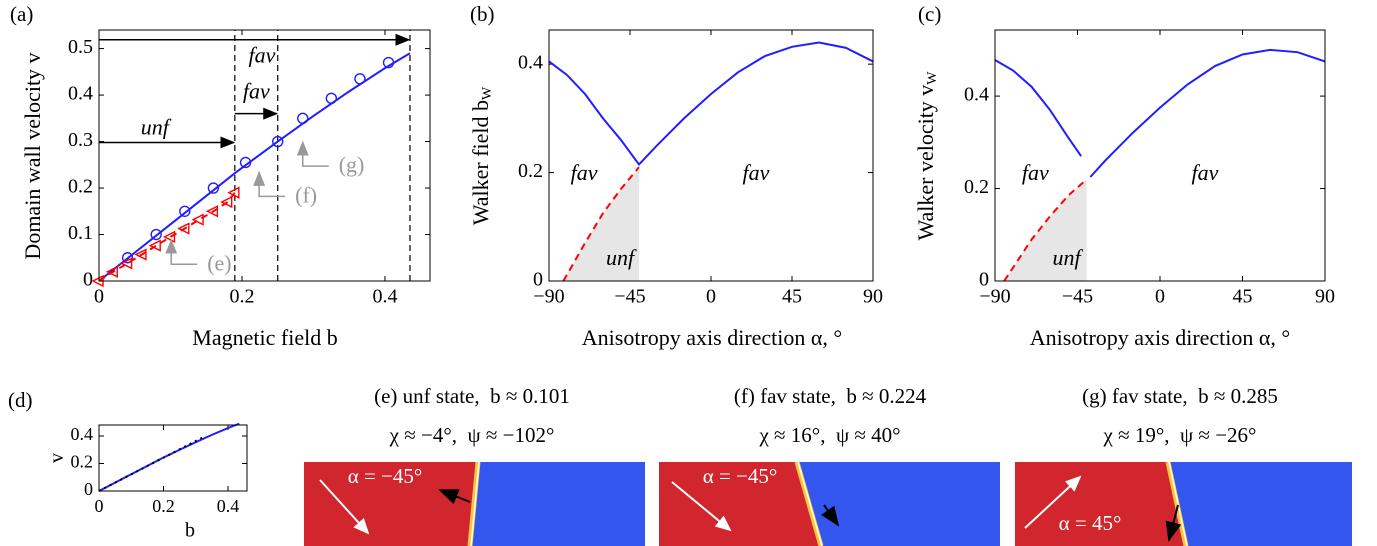 This screenshot has height=546, width=1377. Describe the element at coordinates (219, 262) in the screenshot. I see `callout-label: (e)` at that location.